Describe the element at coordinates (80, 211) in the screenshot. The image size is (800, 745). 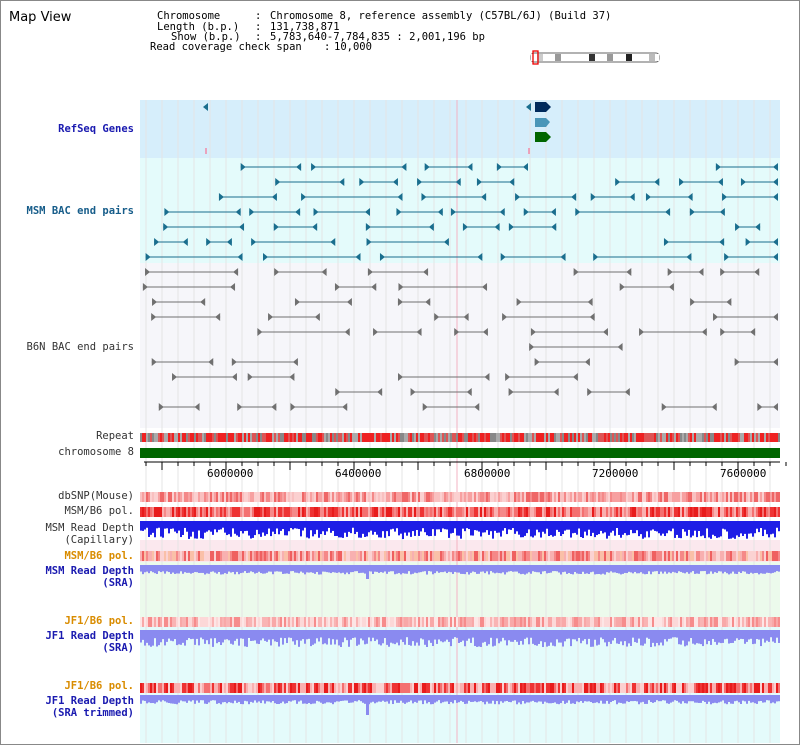
I see `msm-bac-label: MSM BAC end pairs` at that location.